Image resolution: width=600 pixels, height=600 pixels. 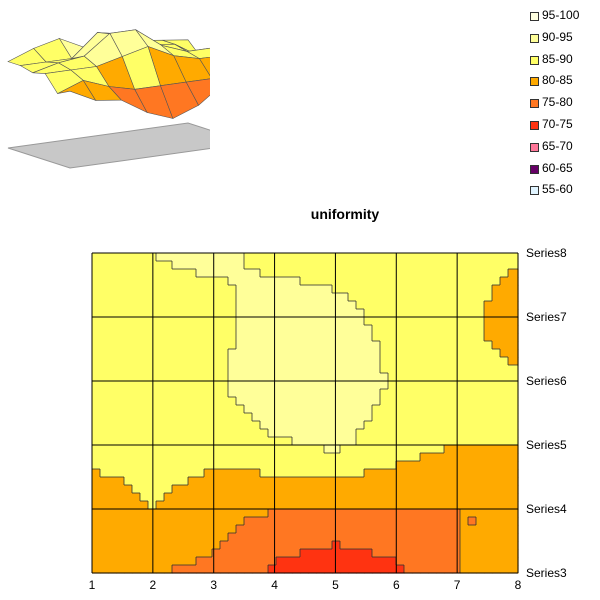 I want to click on legend-label: 65-70, so click(x=557, y=145).